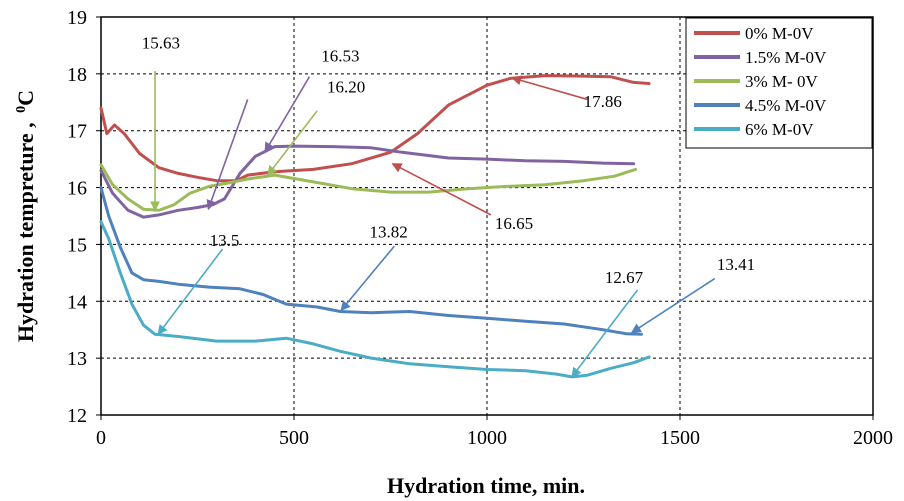 The image size is (904, 501). Describe the element at coordinates (77, 18) in the screenshot. I see `y-tick-label: 19` at that location.